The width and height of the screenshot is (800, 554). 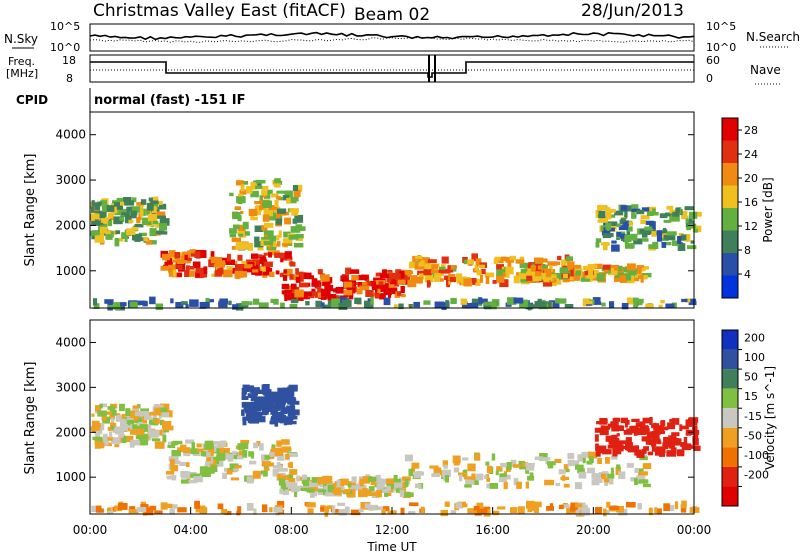 I want to click on power-ytick-label: 2000, so click(x=70, y=225).